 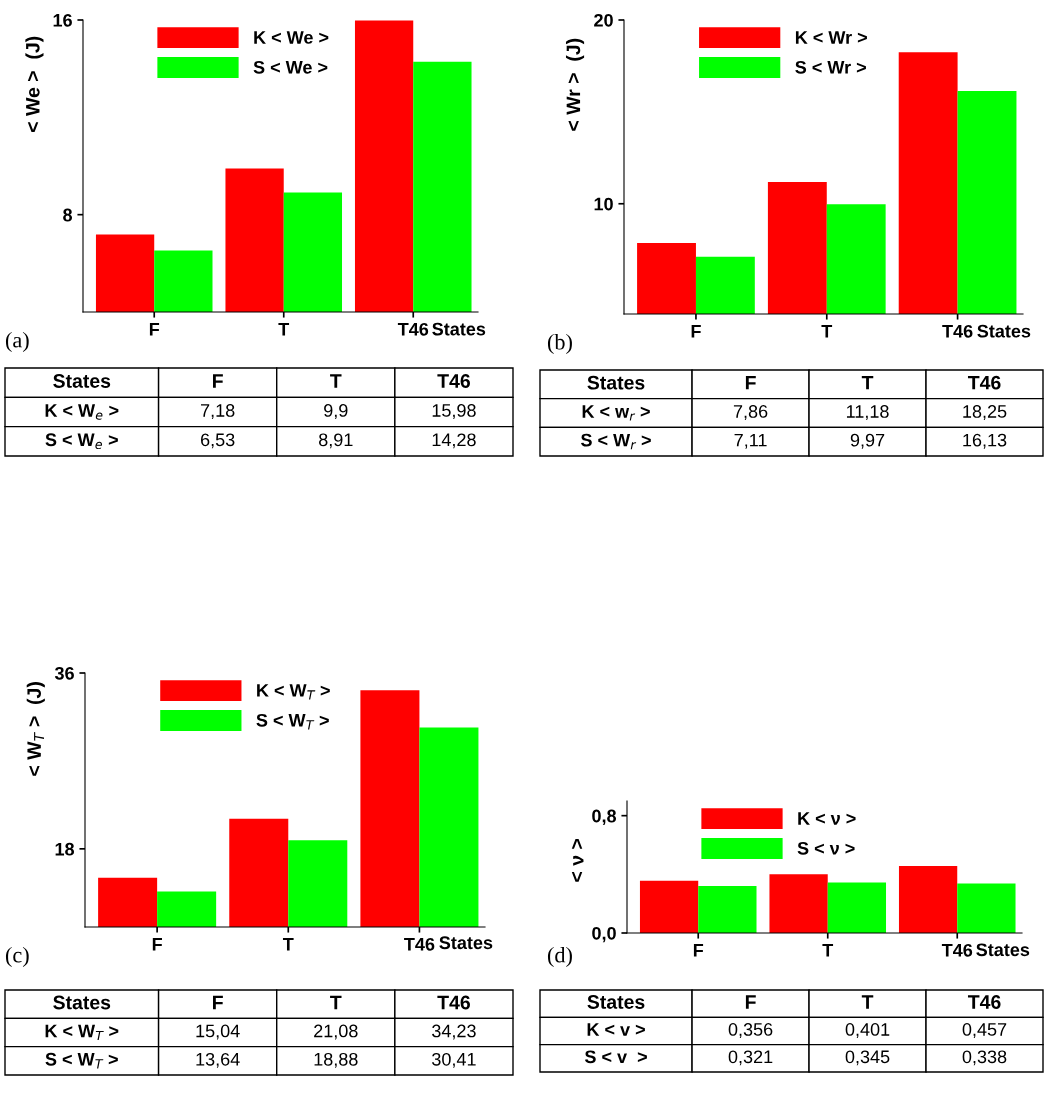 I want to click on data-label: 18,25, so click(x=985, y=412).